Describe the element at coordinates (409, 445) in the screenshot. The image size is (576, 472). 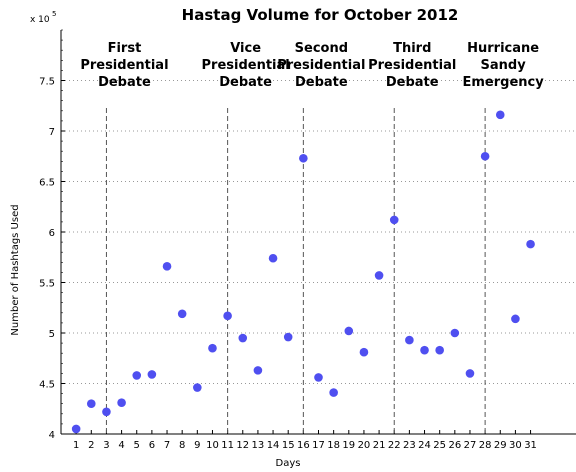
I see `x-tick-label: 23` at that location.